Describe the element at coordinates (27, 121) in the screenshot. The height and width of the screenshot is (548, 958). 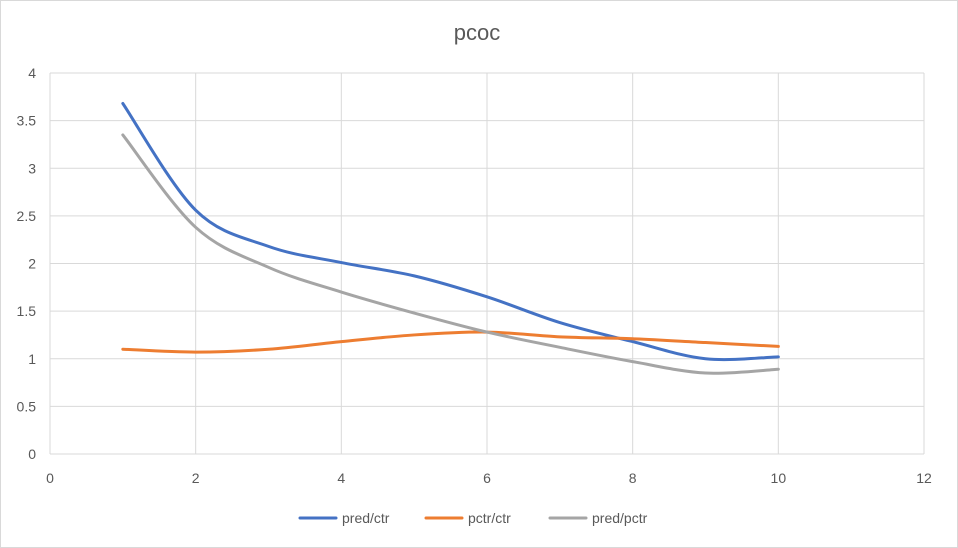
I see `y-tick-label: 3.5` at that location.